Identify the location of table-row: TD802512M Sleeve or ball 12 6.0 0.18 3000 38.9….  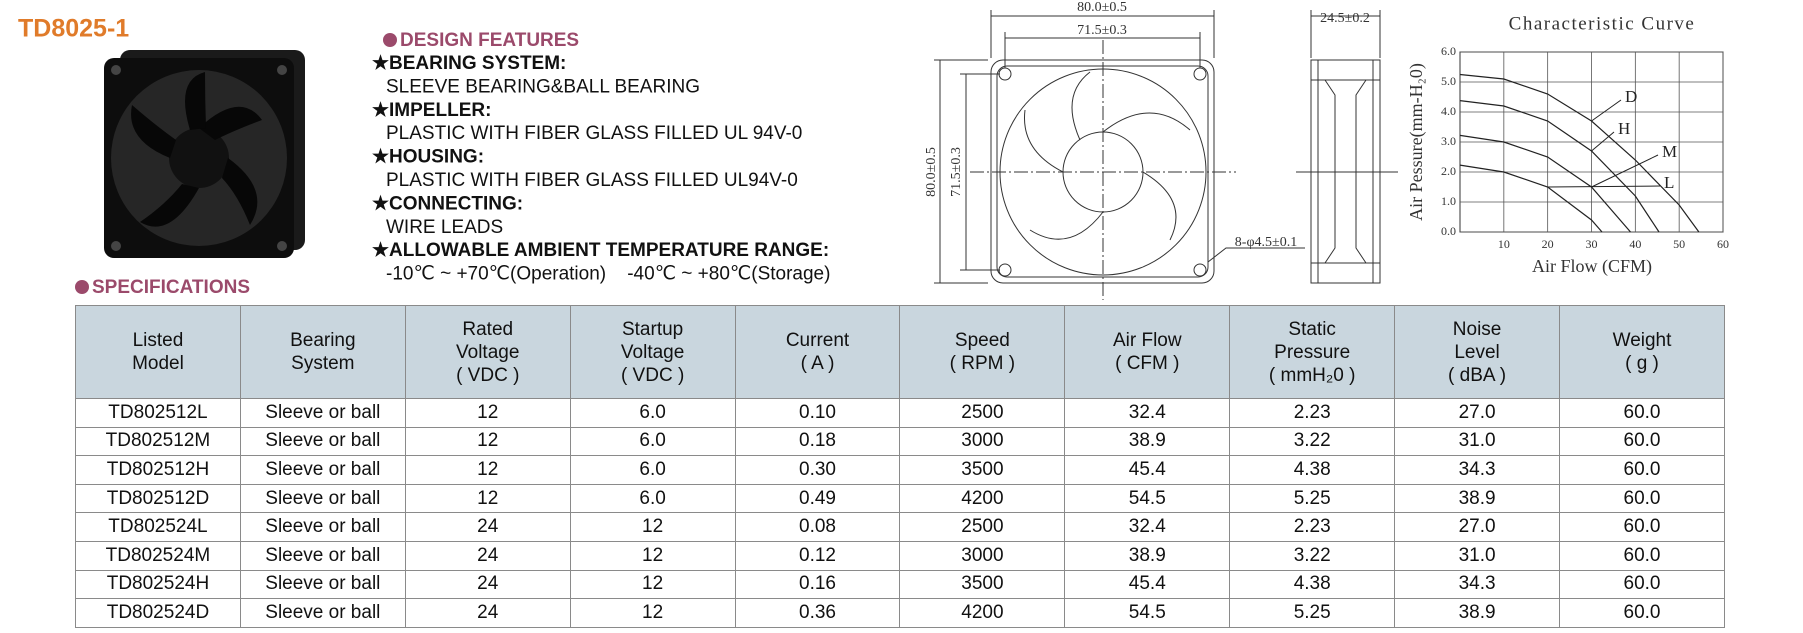
(900, 441).